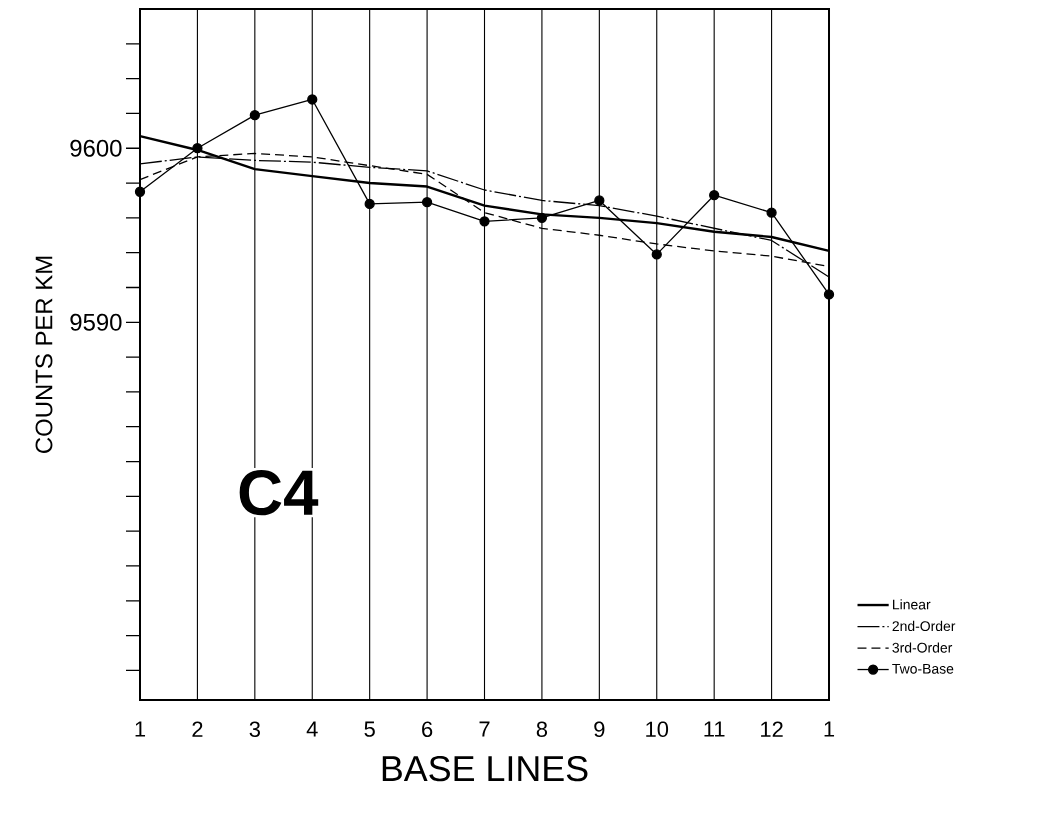  I want to click on x-tick-label: 11, so click(714, 729).